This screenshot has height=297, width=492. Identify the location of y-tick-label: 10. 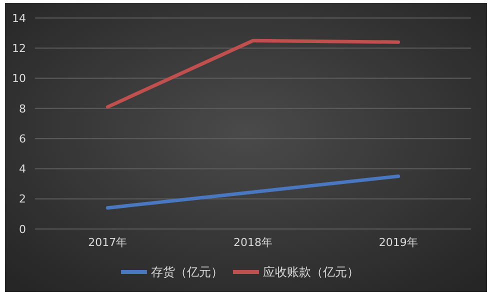
(19, 79).